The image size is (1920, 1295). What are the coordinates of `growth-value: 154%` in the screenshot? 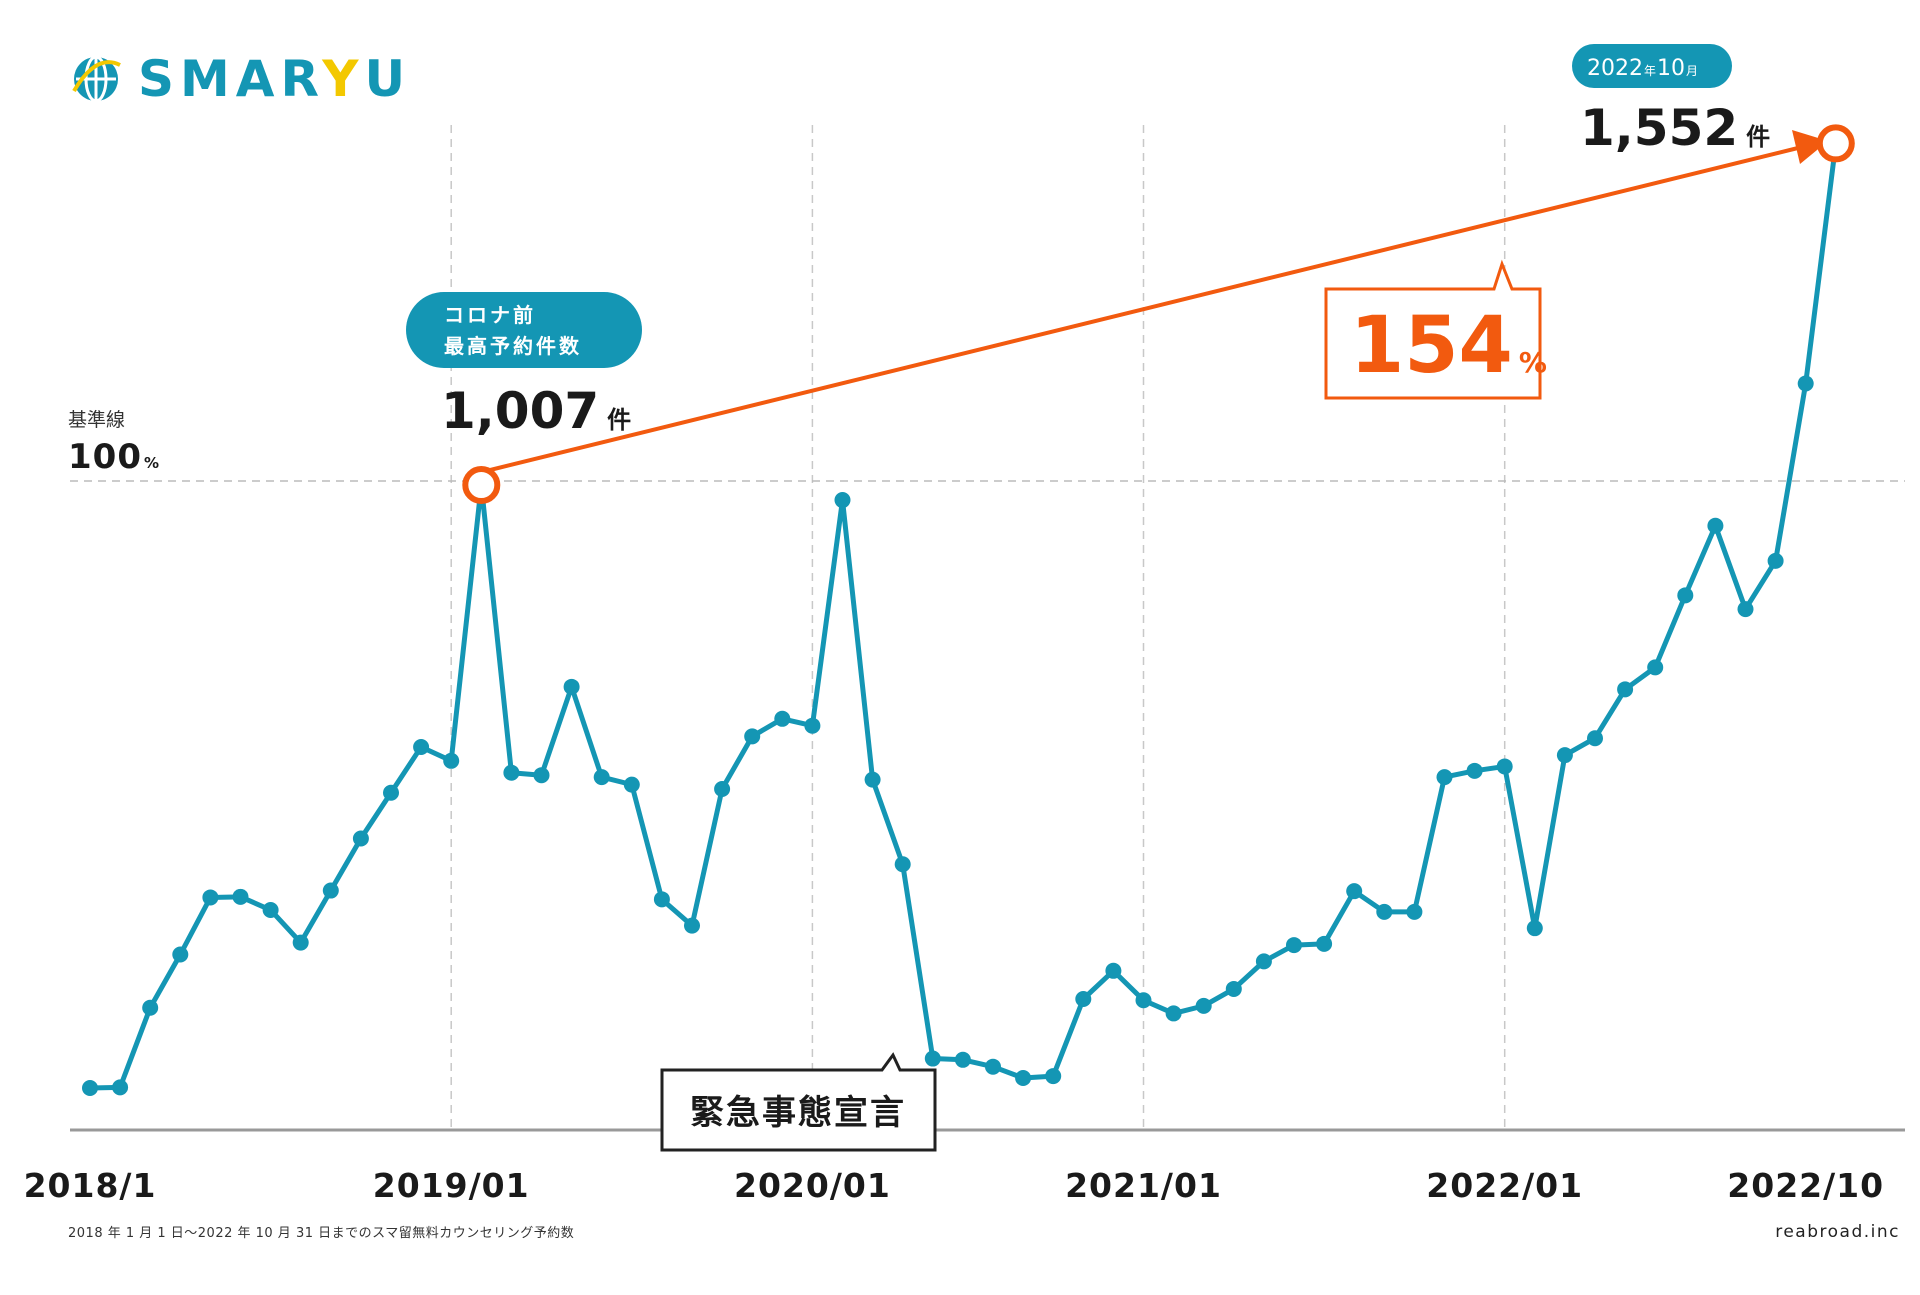 It's located at (1448, 346).